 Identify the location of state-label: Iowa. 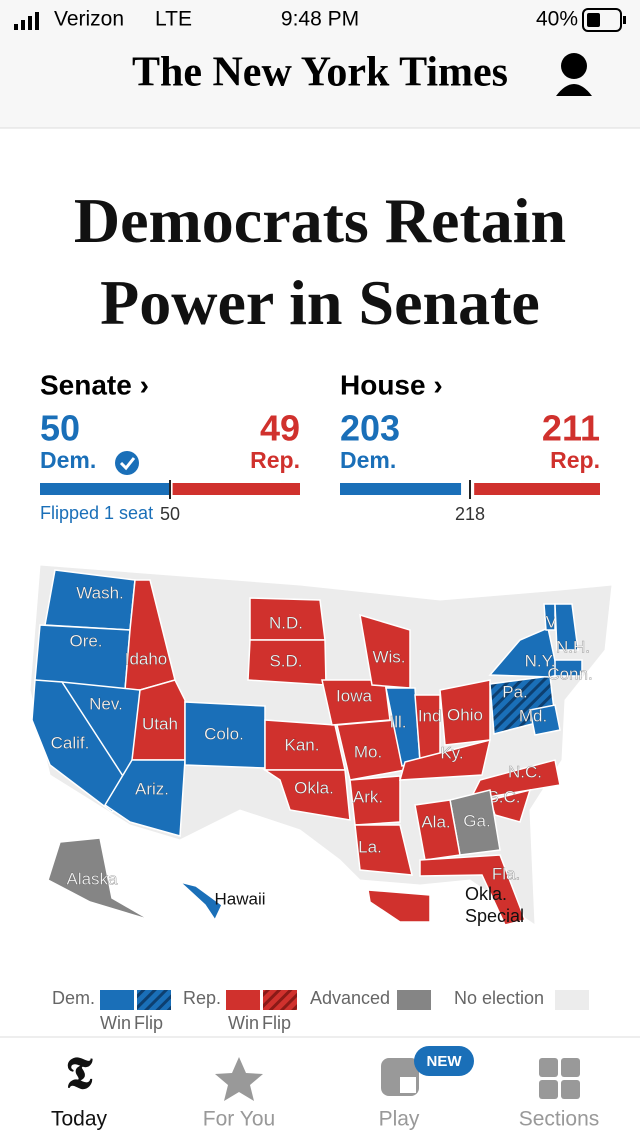
(354, 695).